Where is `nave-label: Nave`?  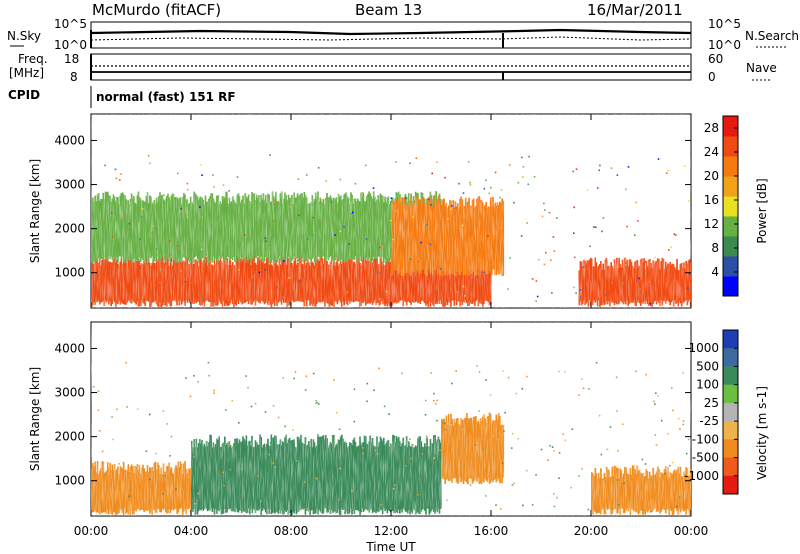
nave-label: Nave is located at coordinates (761, 68).